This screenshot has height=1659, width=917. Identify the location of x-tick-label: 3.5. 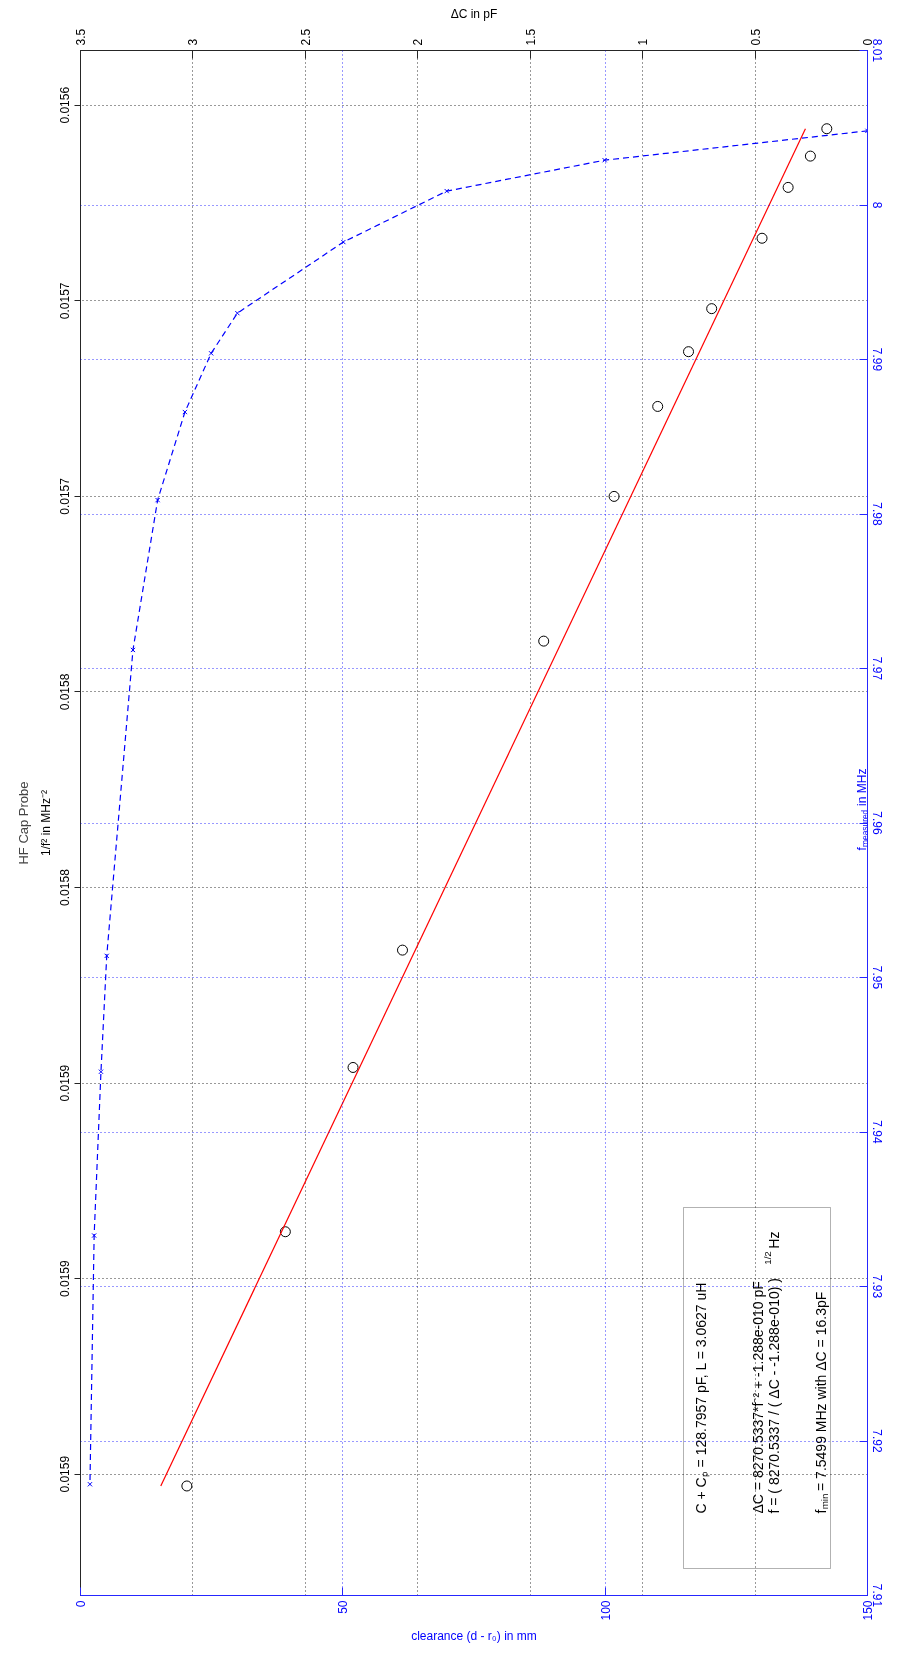
(81, 37).